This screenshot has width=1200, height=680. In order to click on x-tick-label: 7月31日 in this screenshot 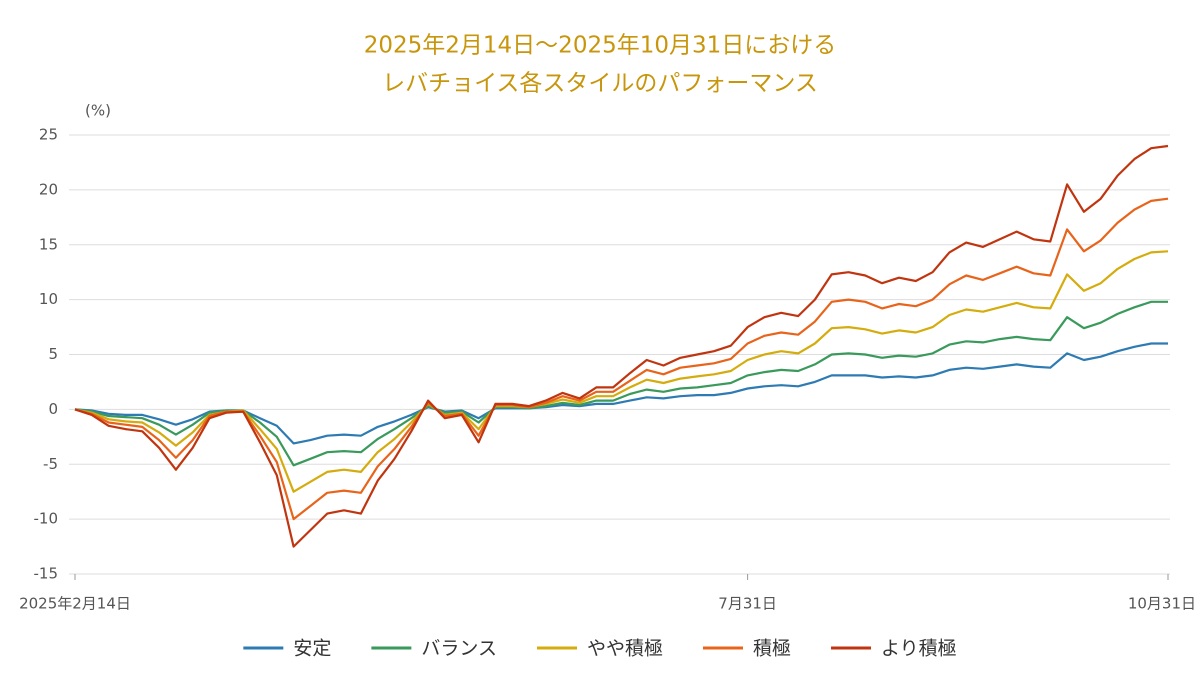, I will do `click(747, 604)`.